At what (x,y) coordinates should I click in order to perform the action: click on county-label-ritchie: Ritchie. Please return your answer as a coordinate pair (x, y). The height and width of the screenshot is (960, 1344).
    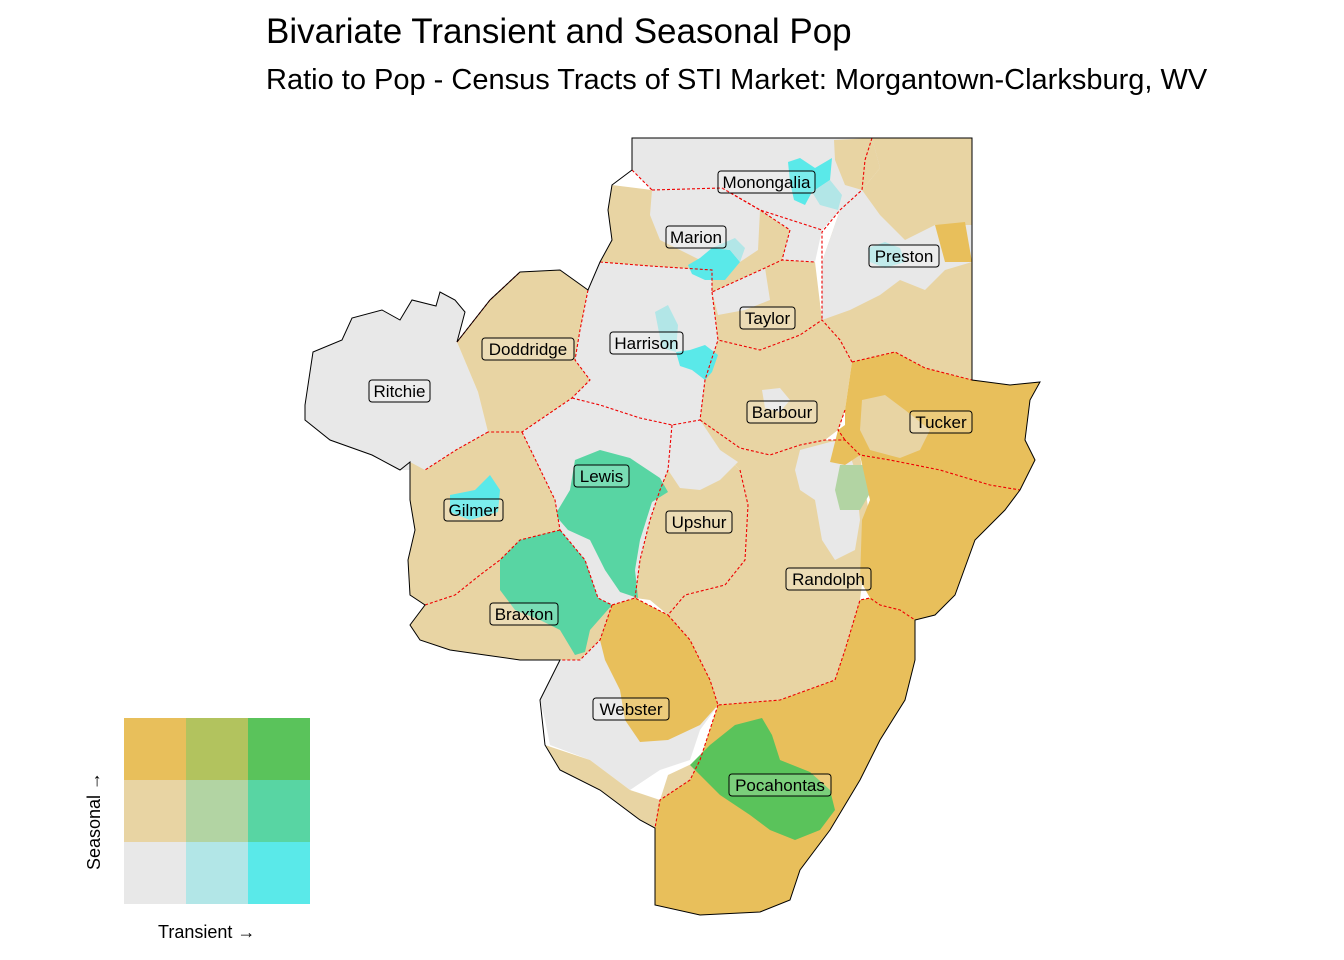
    Looking at the image, I should click on (399, 391).